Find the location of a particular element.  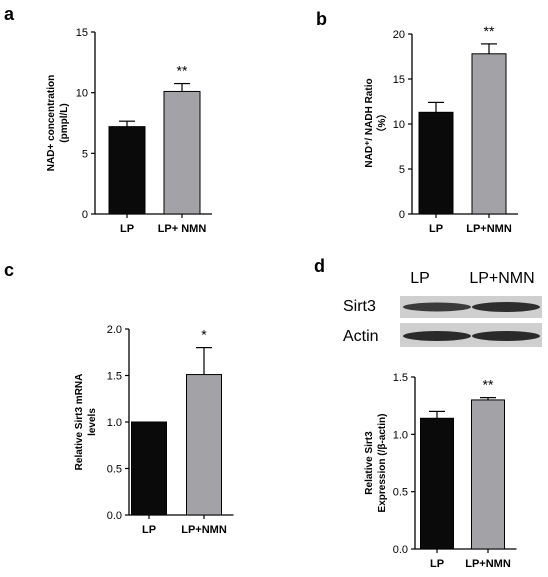

y-axis-label: NAD⁺/ NADH Ratio （%） is located at coordinates (376, 122).